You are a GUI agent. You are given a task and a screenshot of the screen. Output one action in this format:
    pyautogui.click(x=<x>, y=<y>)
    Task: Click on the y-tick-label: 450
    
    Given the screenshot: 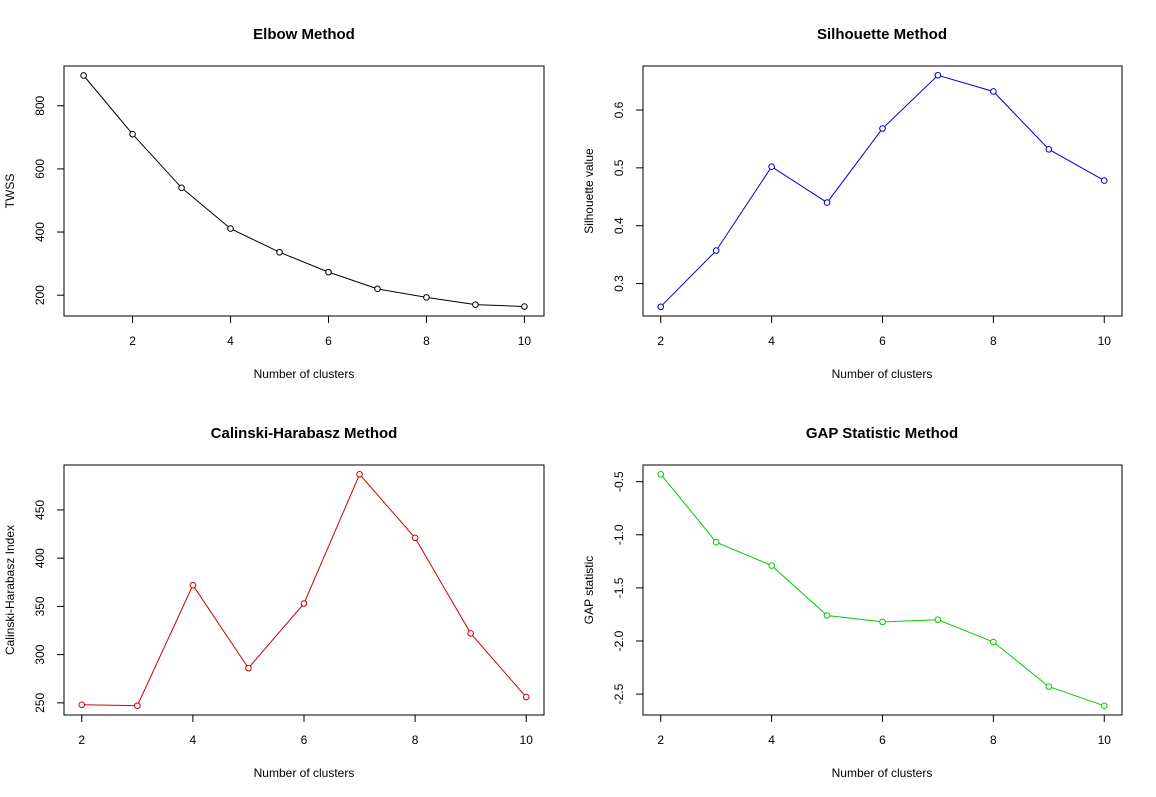 What is the action you would take?
    pyautogui.click(x=40, y=510)
    